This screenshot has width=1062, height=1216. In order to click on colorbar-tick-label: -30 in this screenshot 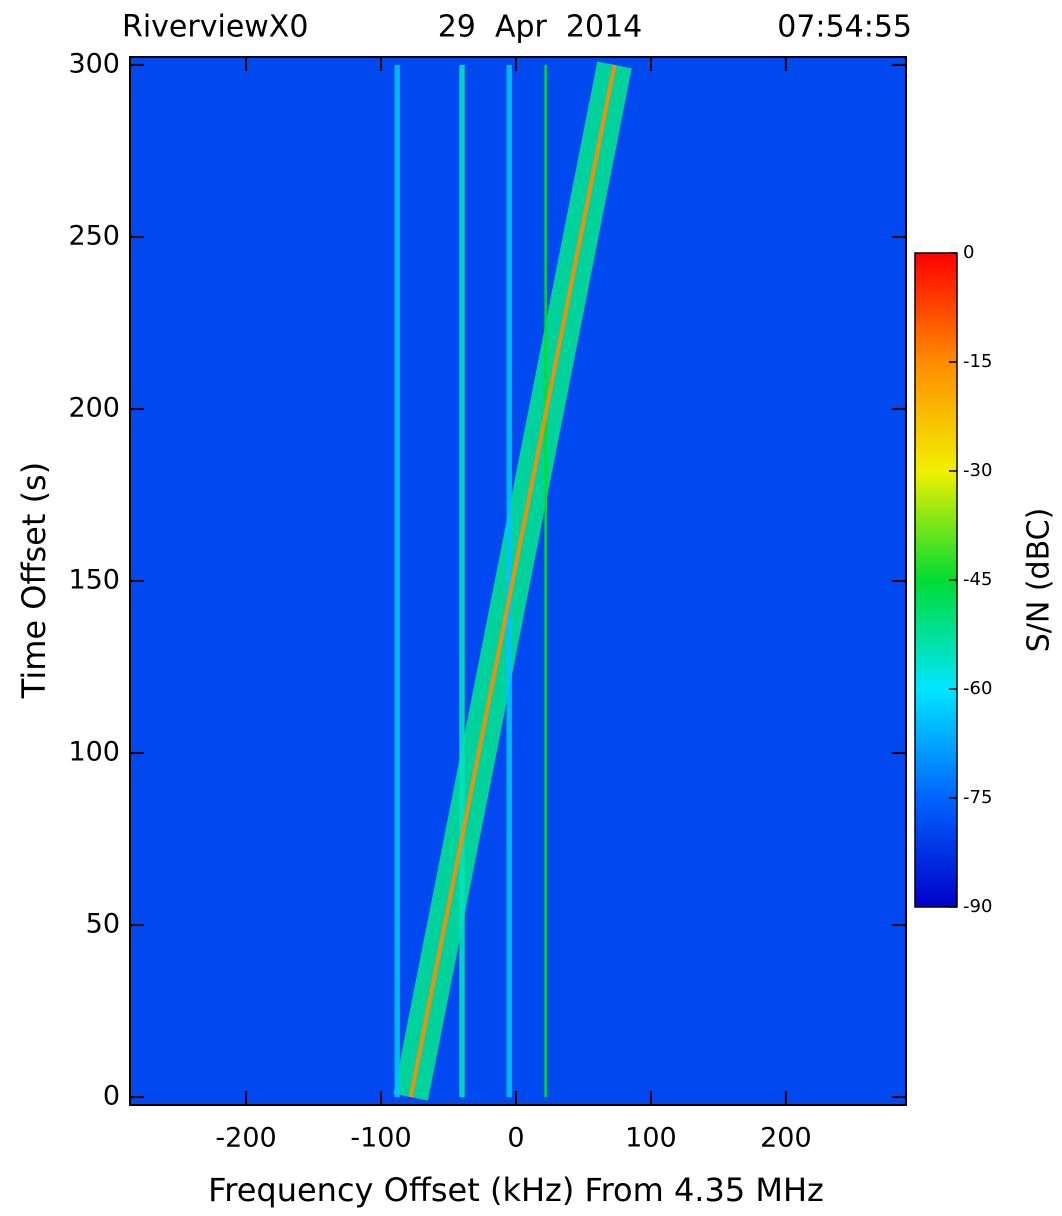, I will do `click(977, 470)`.